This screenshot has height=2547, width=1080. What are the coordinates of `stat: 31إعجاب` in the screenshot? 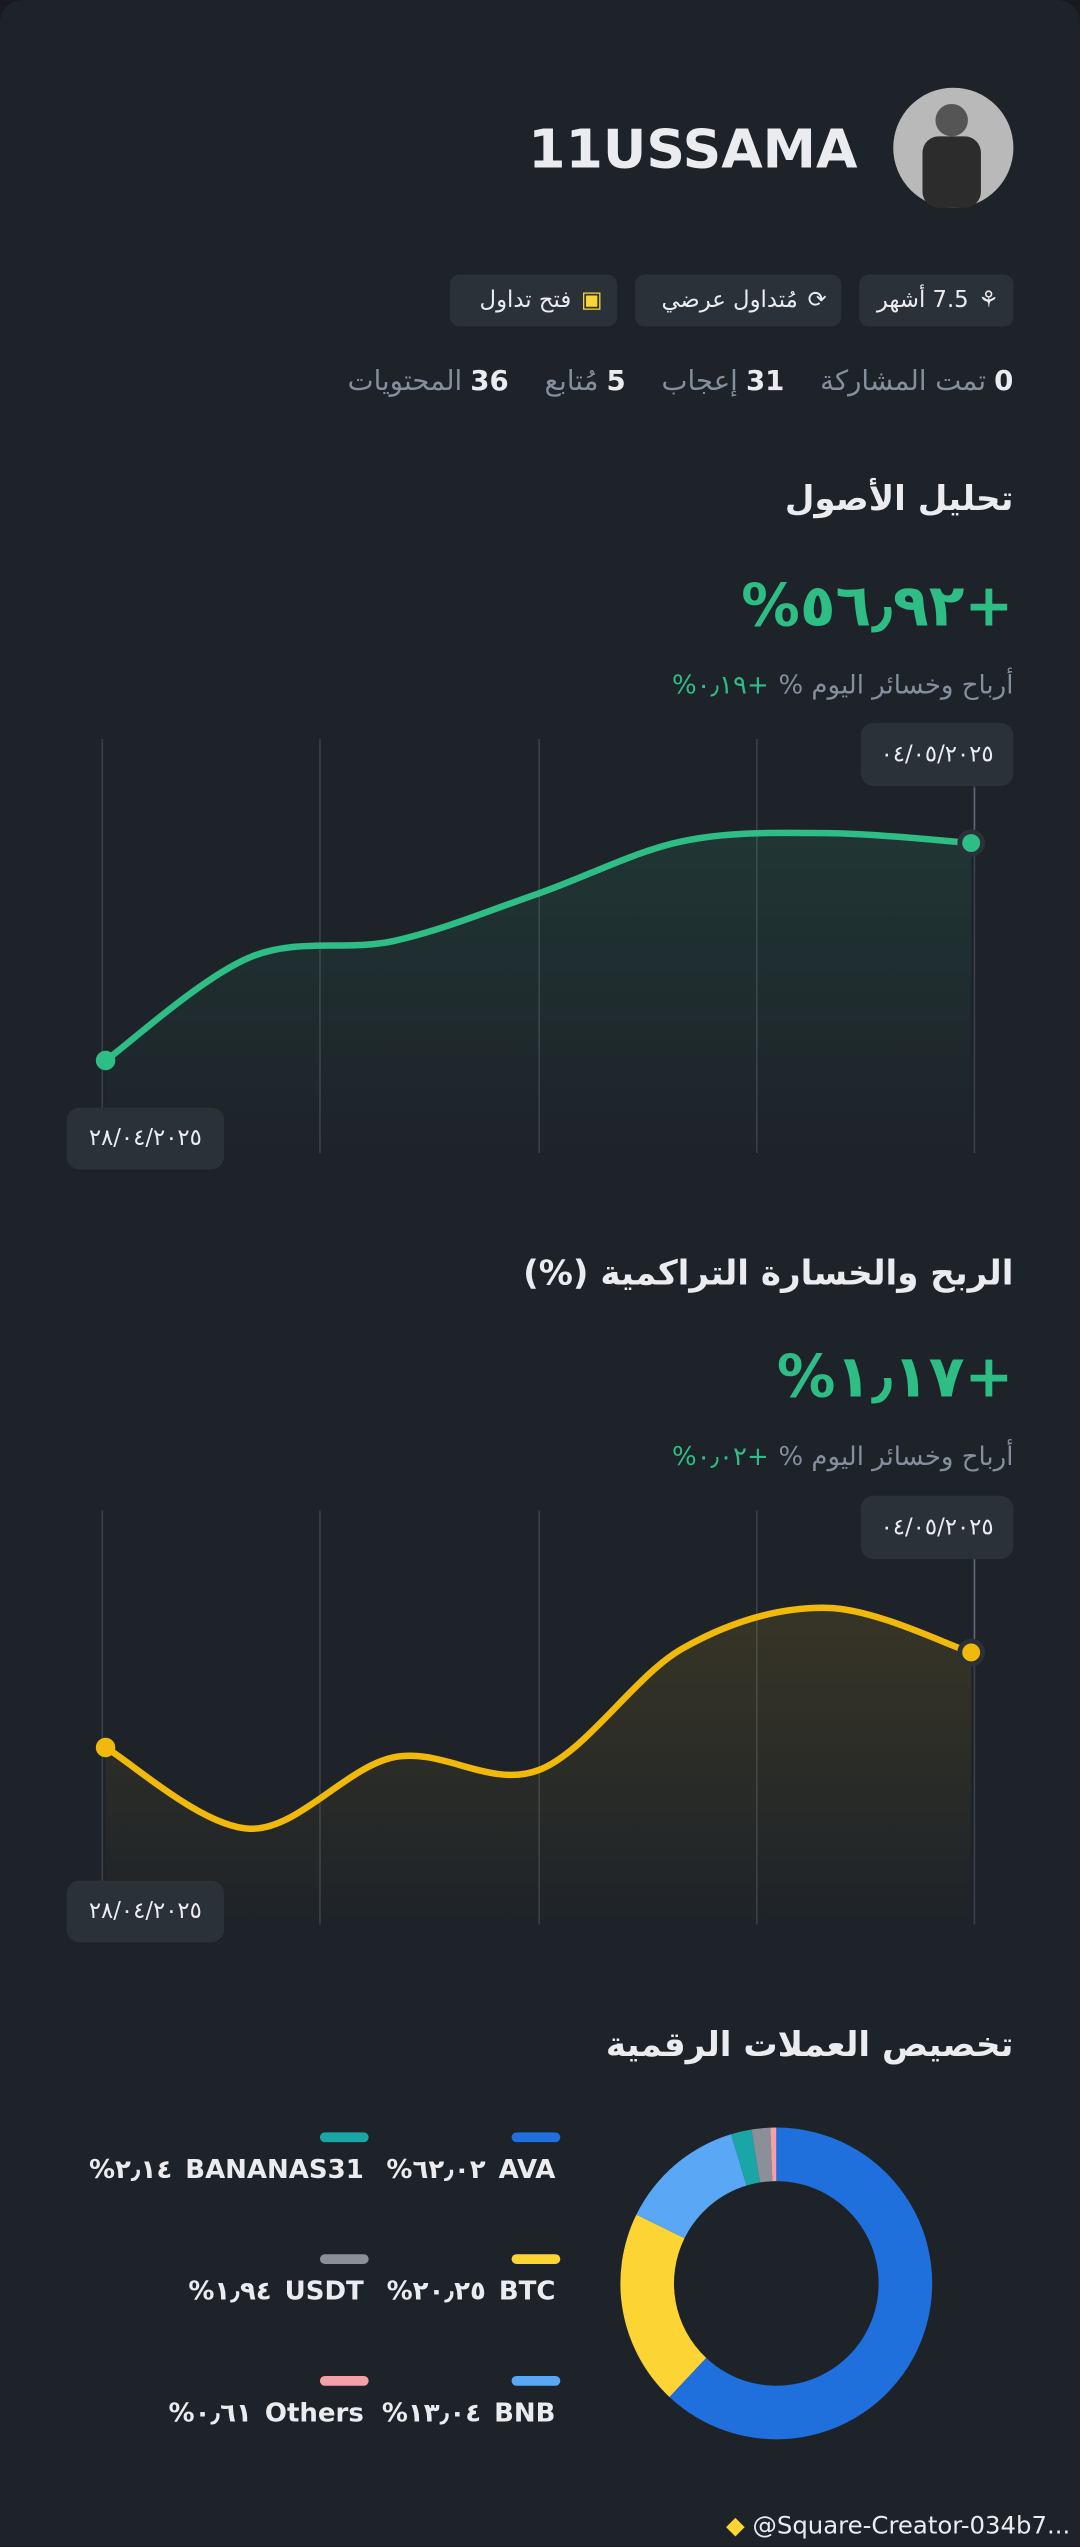 It's located at (722, 381).